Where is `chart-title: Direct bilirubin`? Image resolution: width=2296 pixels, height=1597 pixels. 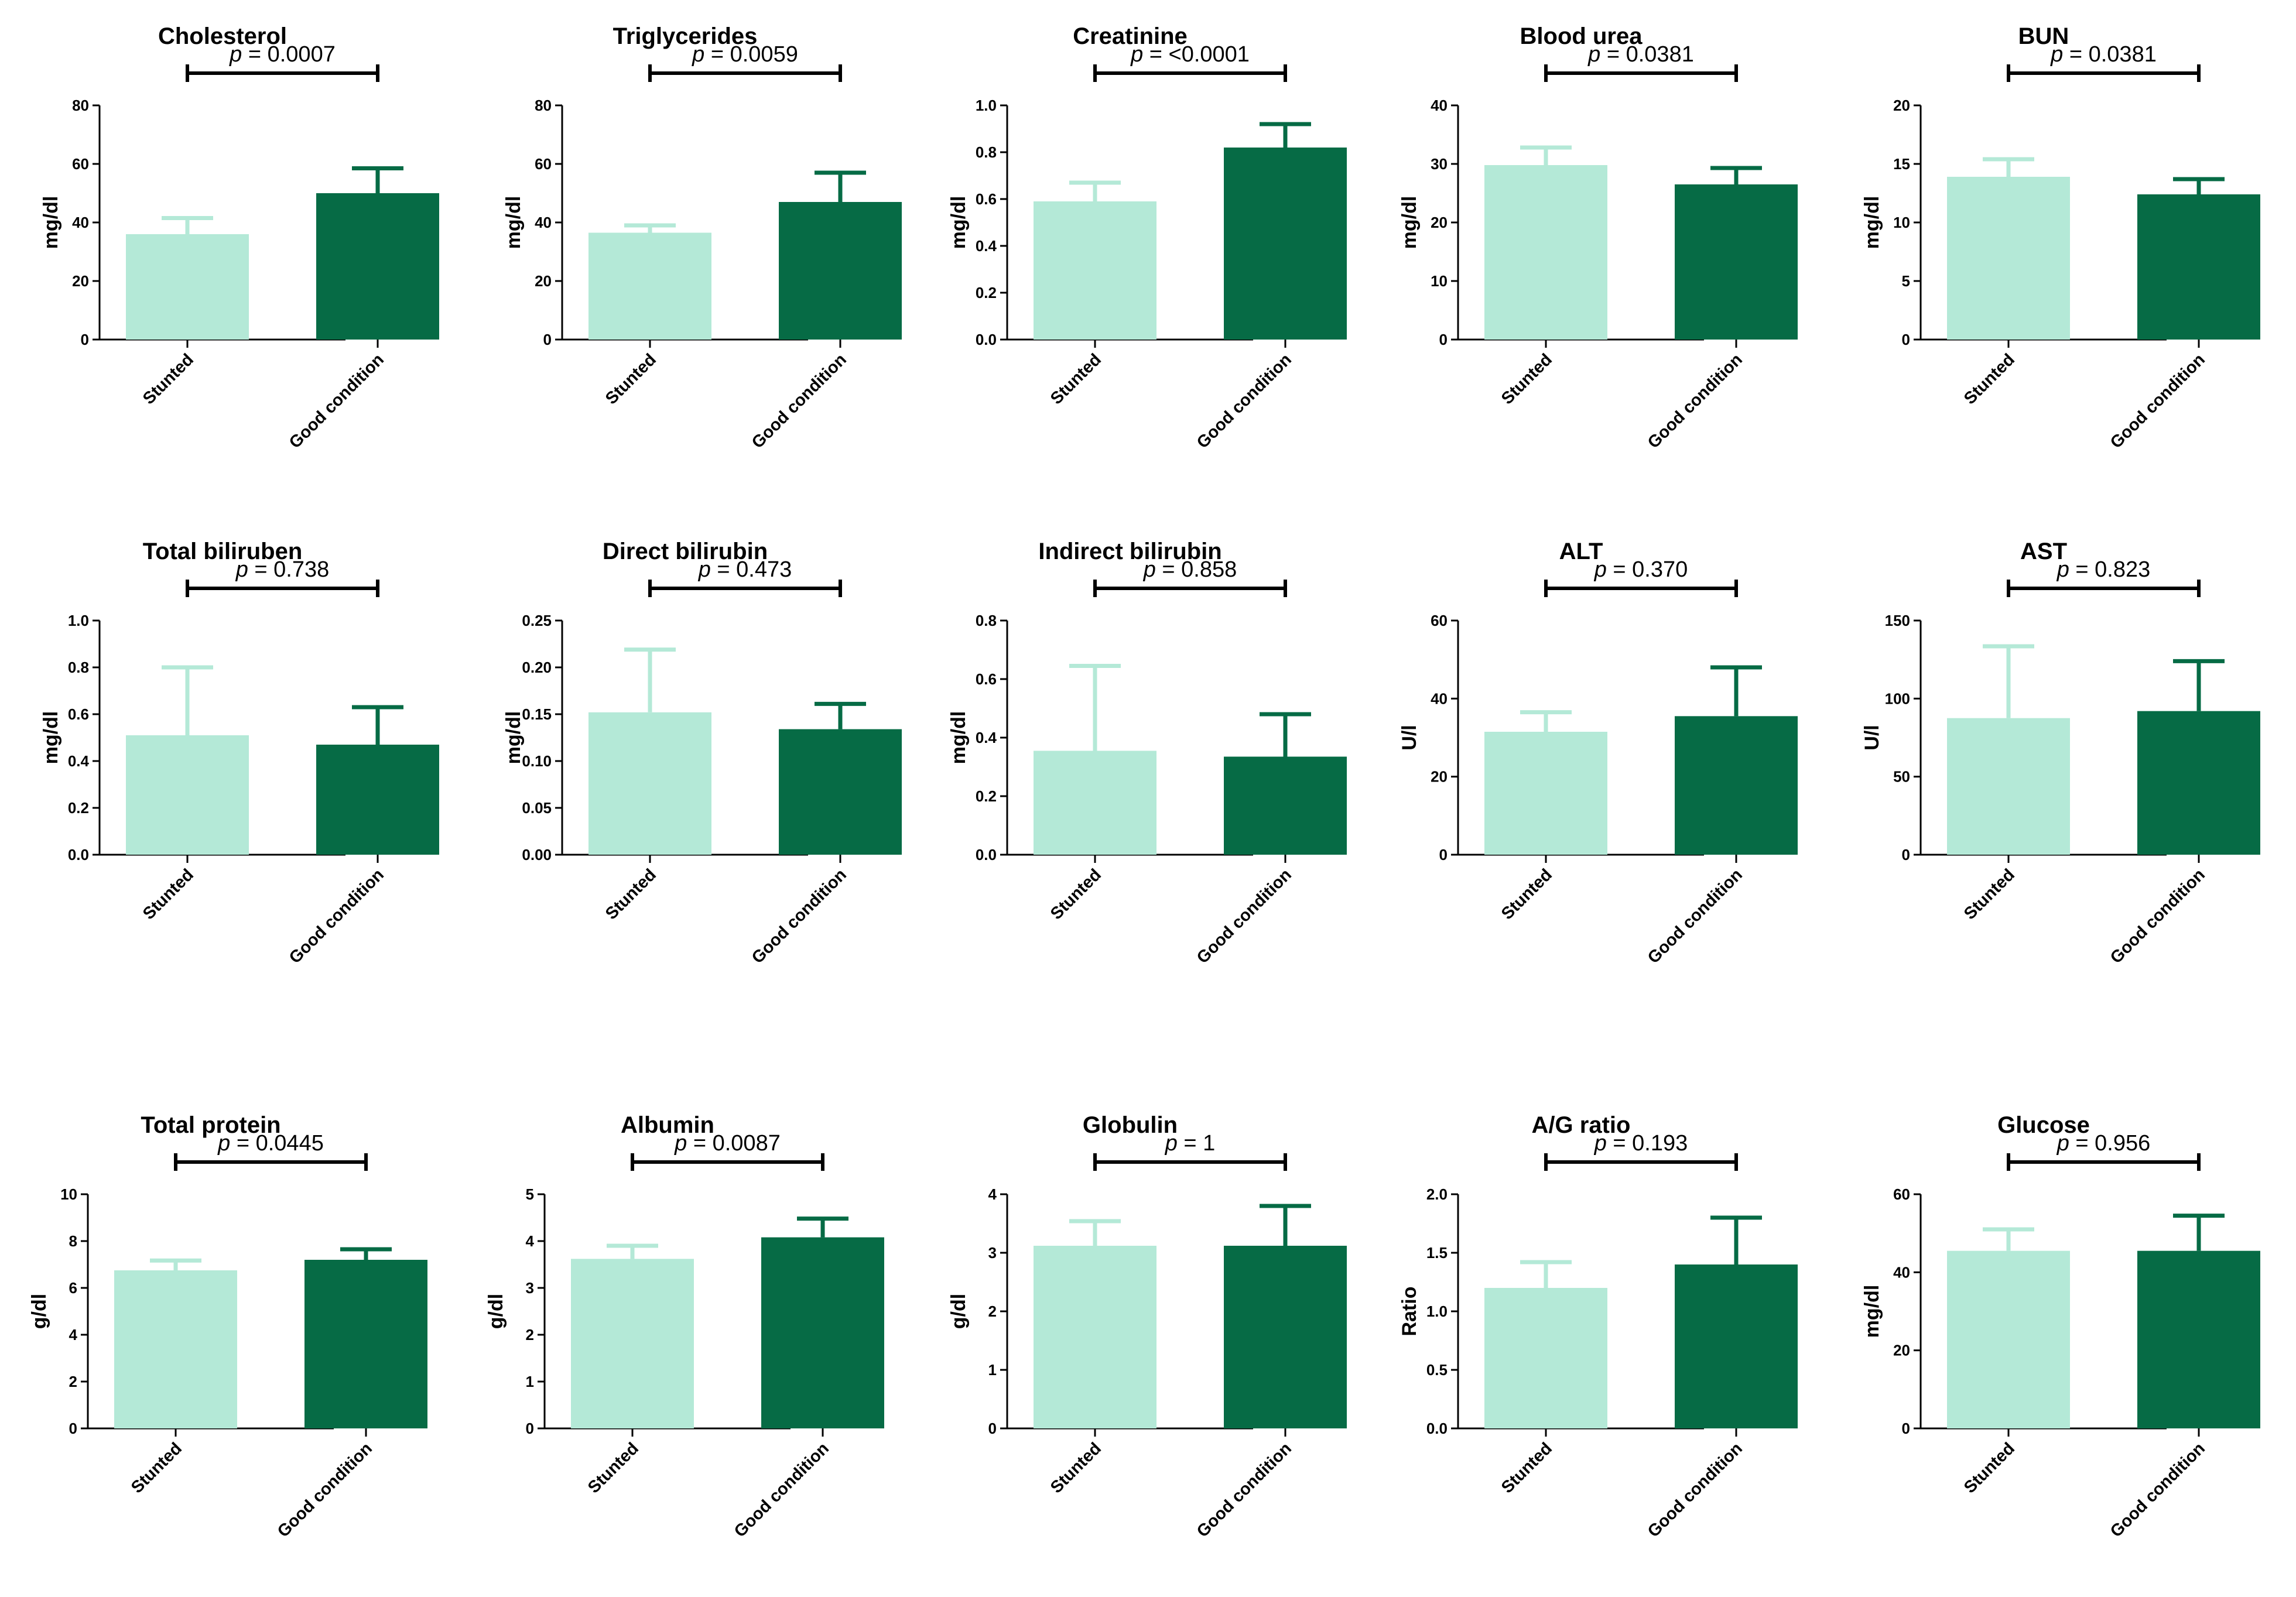 chart-title: Direct bilirubin is located at coordinates (686, 551).